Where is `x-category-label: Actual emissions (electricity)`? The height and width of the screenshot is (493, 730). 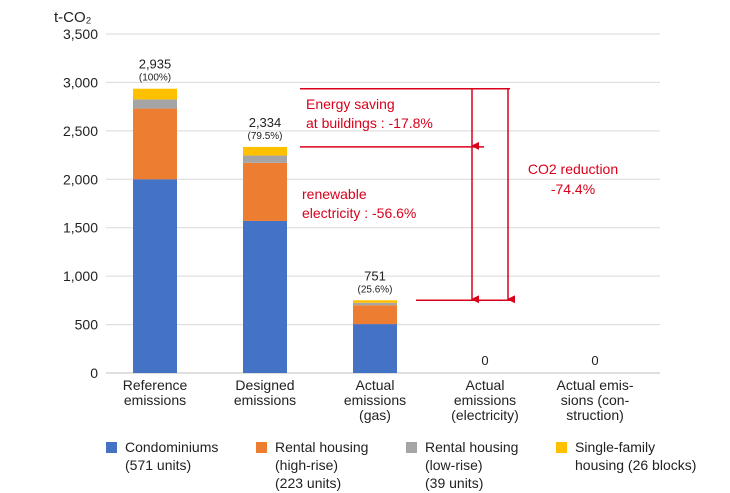
x-category-label: Actual emissions (electricity) is located at coordinates (485, 400).